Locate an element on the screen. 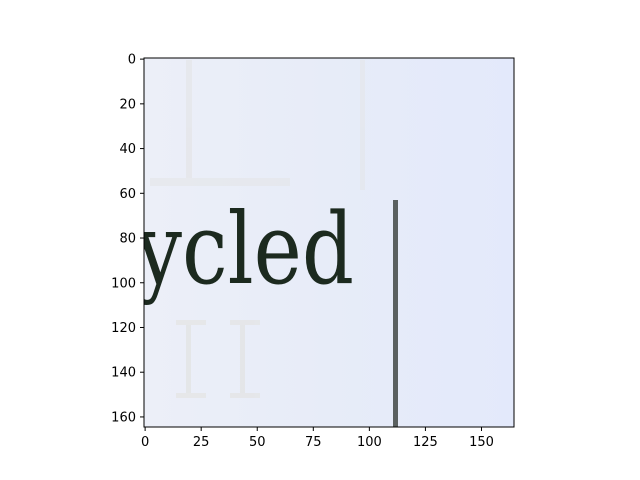 The width and height of the screenshot is (640, 480). y-axis: 0 20 40 60 80 100 120 140 160 is located at coordinates (127, 239).